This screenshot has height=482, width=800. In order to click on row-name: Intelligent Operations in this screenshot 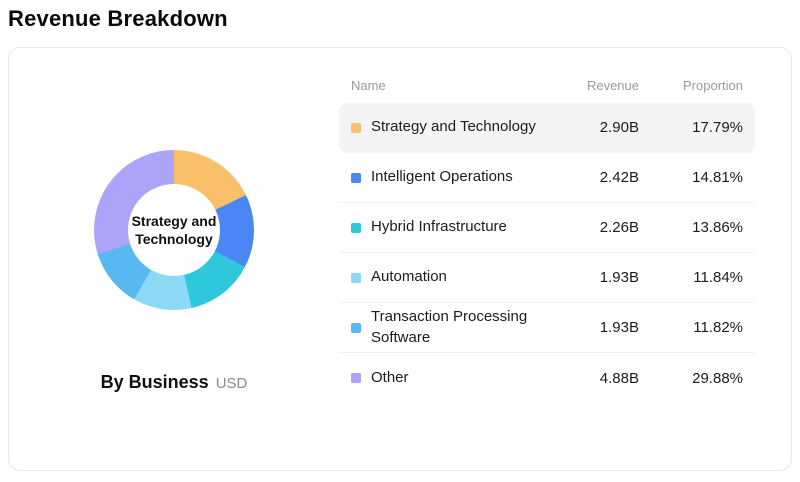, I will do `click(442, 177)`.